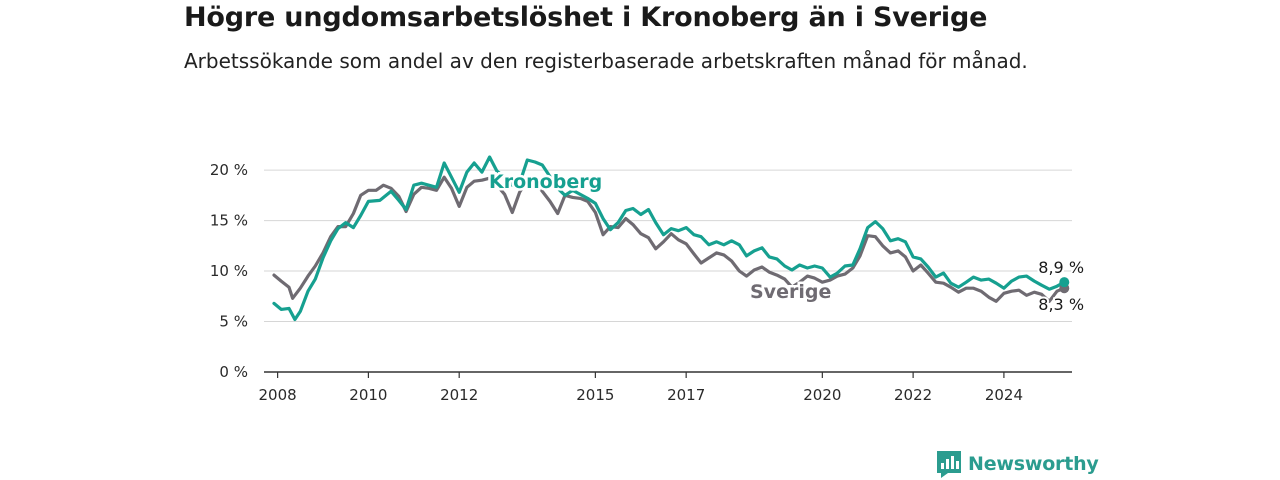 This screenshot has height=480, width=1280. I want to click on x-tick-label: 2012, so click(459, 395).